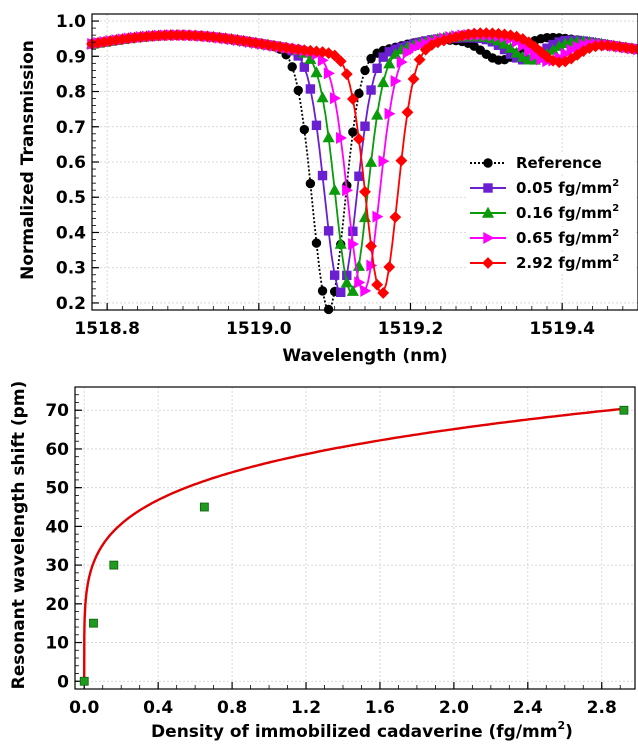  I want to click on chart1-ytick-label: 0.8, so click(71, 93).